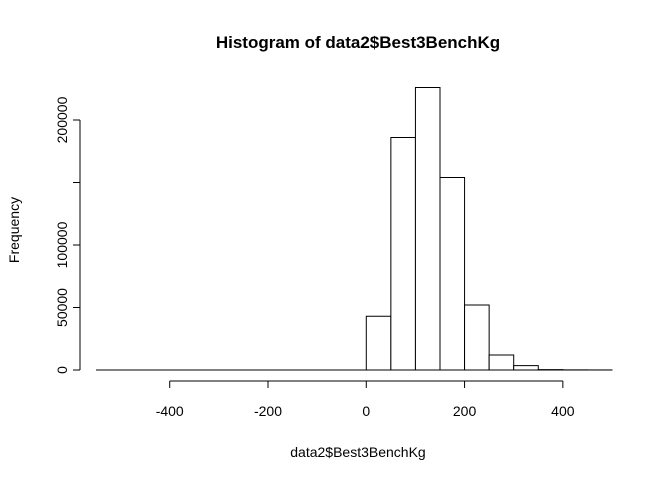  Describe the element at coordinates (563, 411) in the screenshot. I see `x-tick-label: 400` at that location.